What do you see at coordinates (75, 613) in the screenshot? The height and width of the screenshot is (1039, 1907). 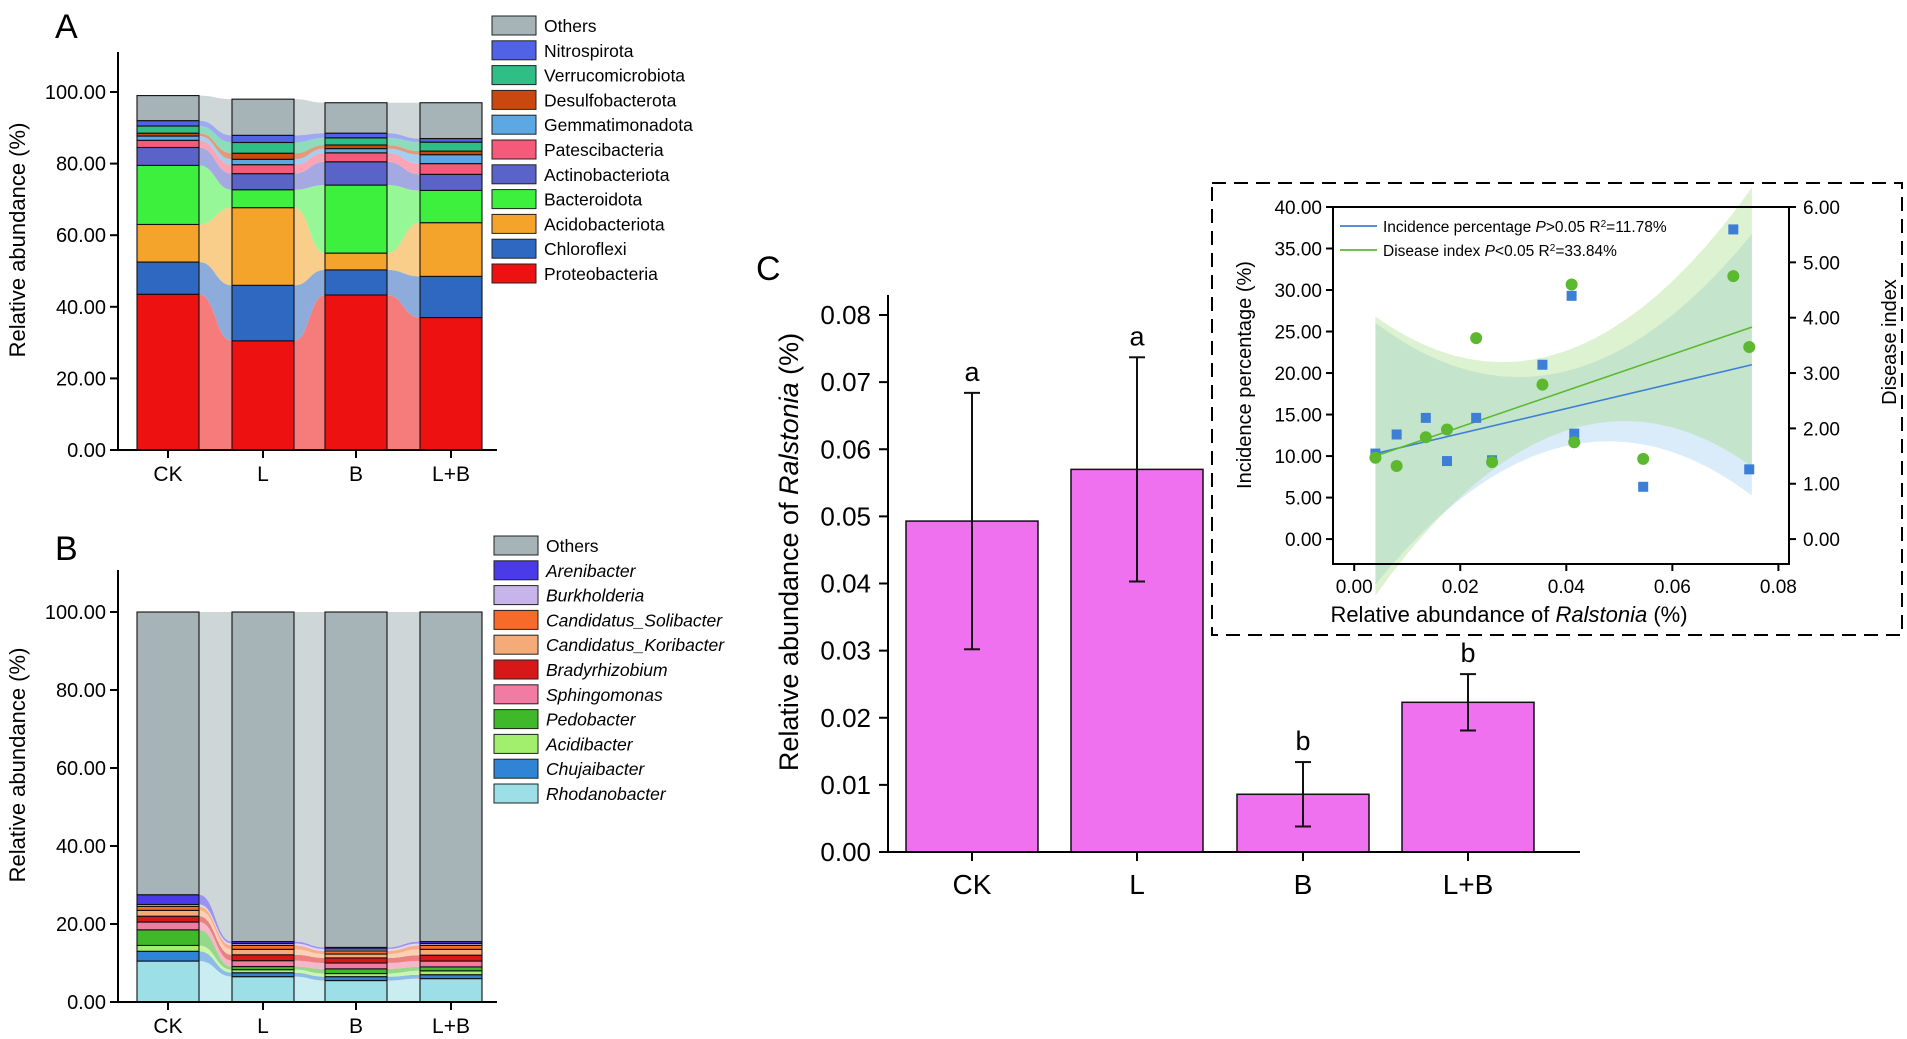 I see `b-ytick-label: 100.00` at bounding box center [75, 613].